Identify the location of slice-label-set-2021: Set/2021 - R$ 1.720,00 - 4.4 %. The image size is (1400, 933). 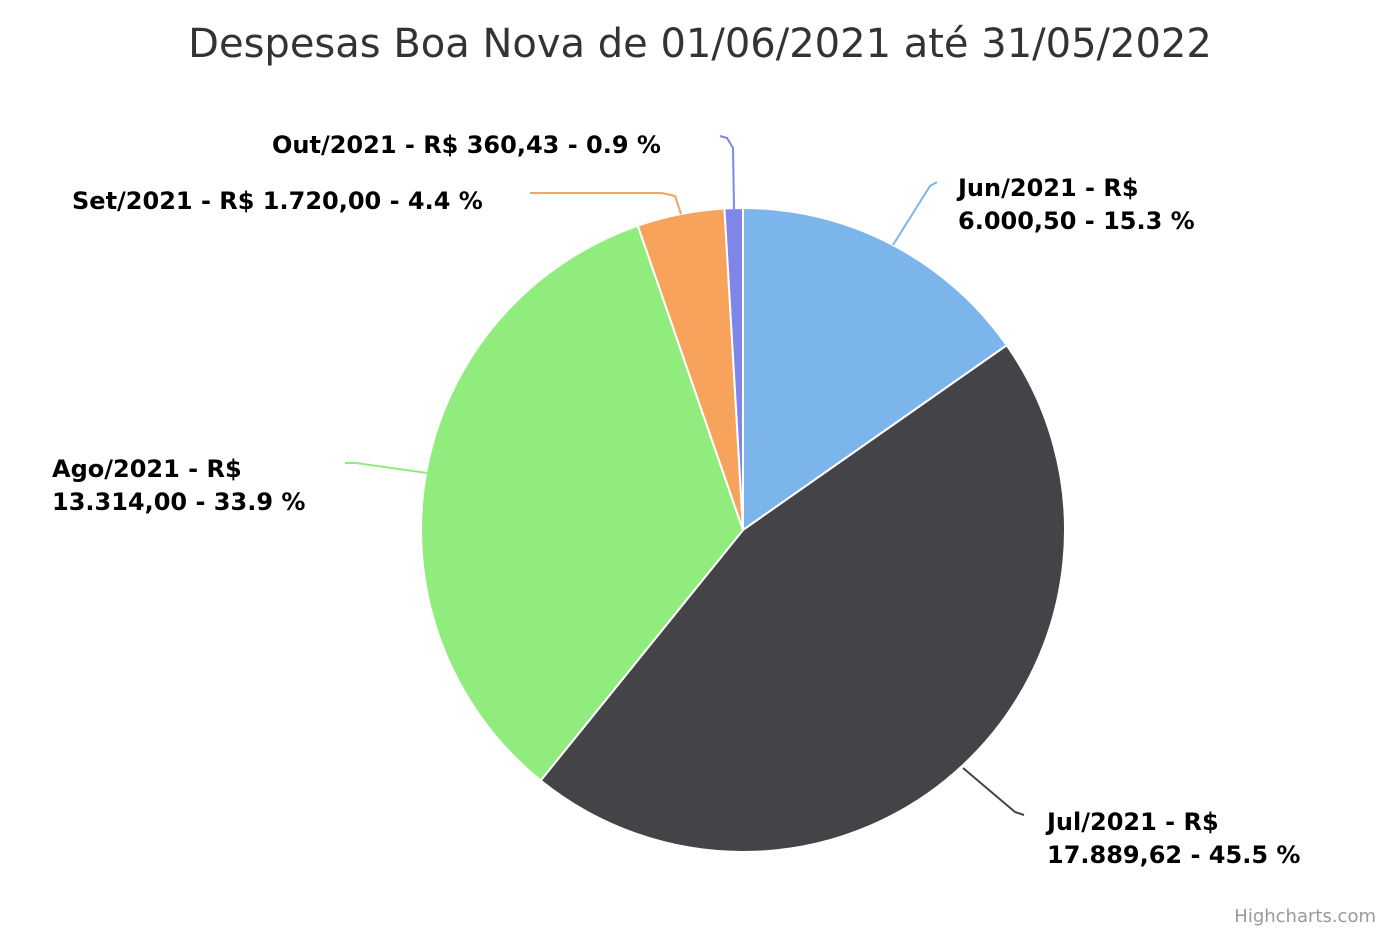
(277, 201).